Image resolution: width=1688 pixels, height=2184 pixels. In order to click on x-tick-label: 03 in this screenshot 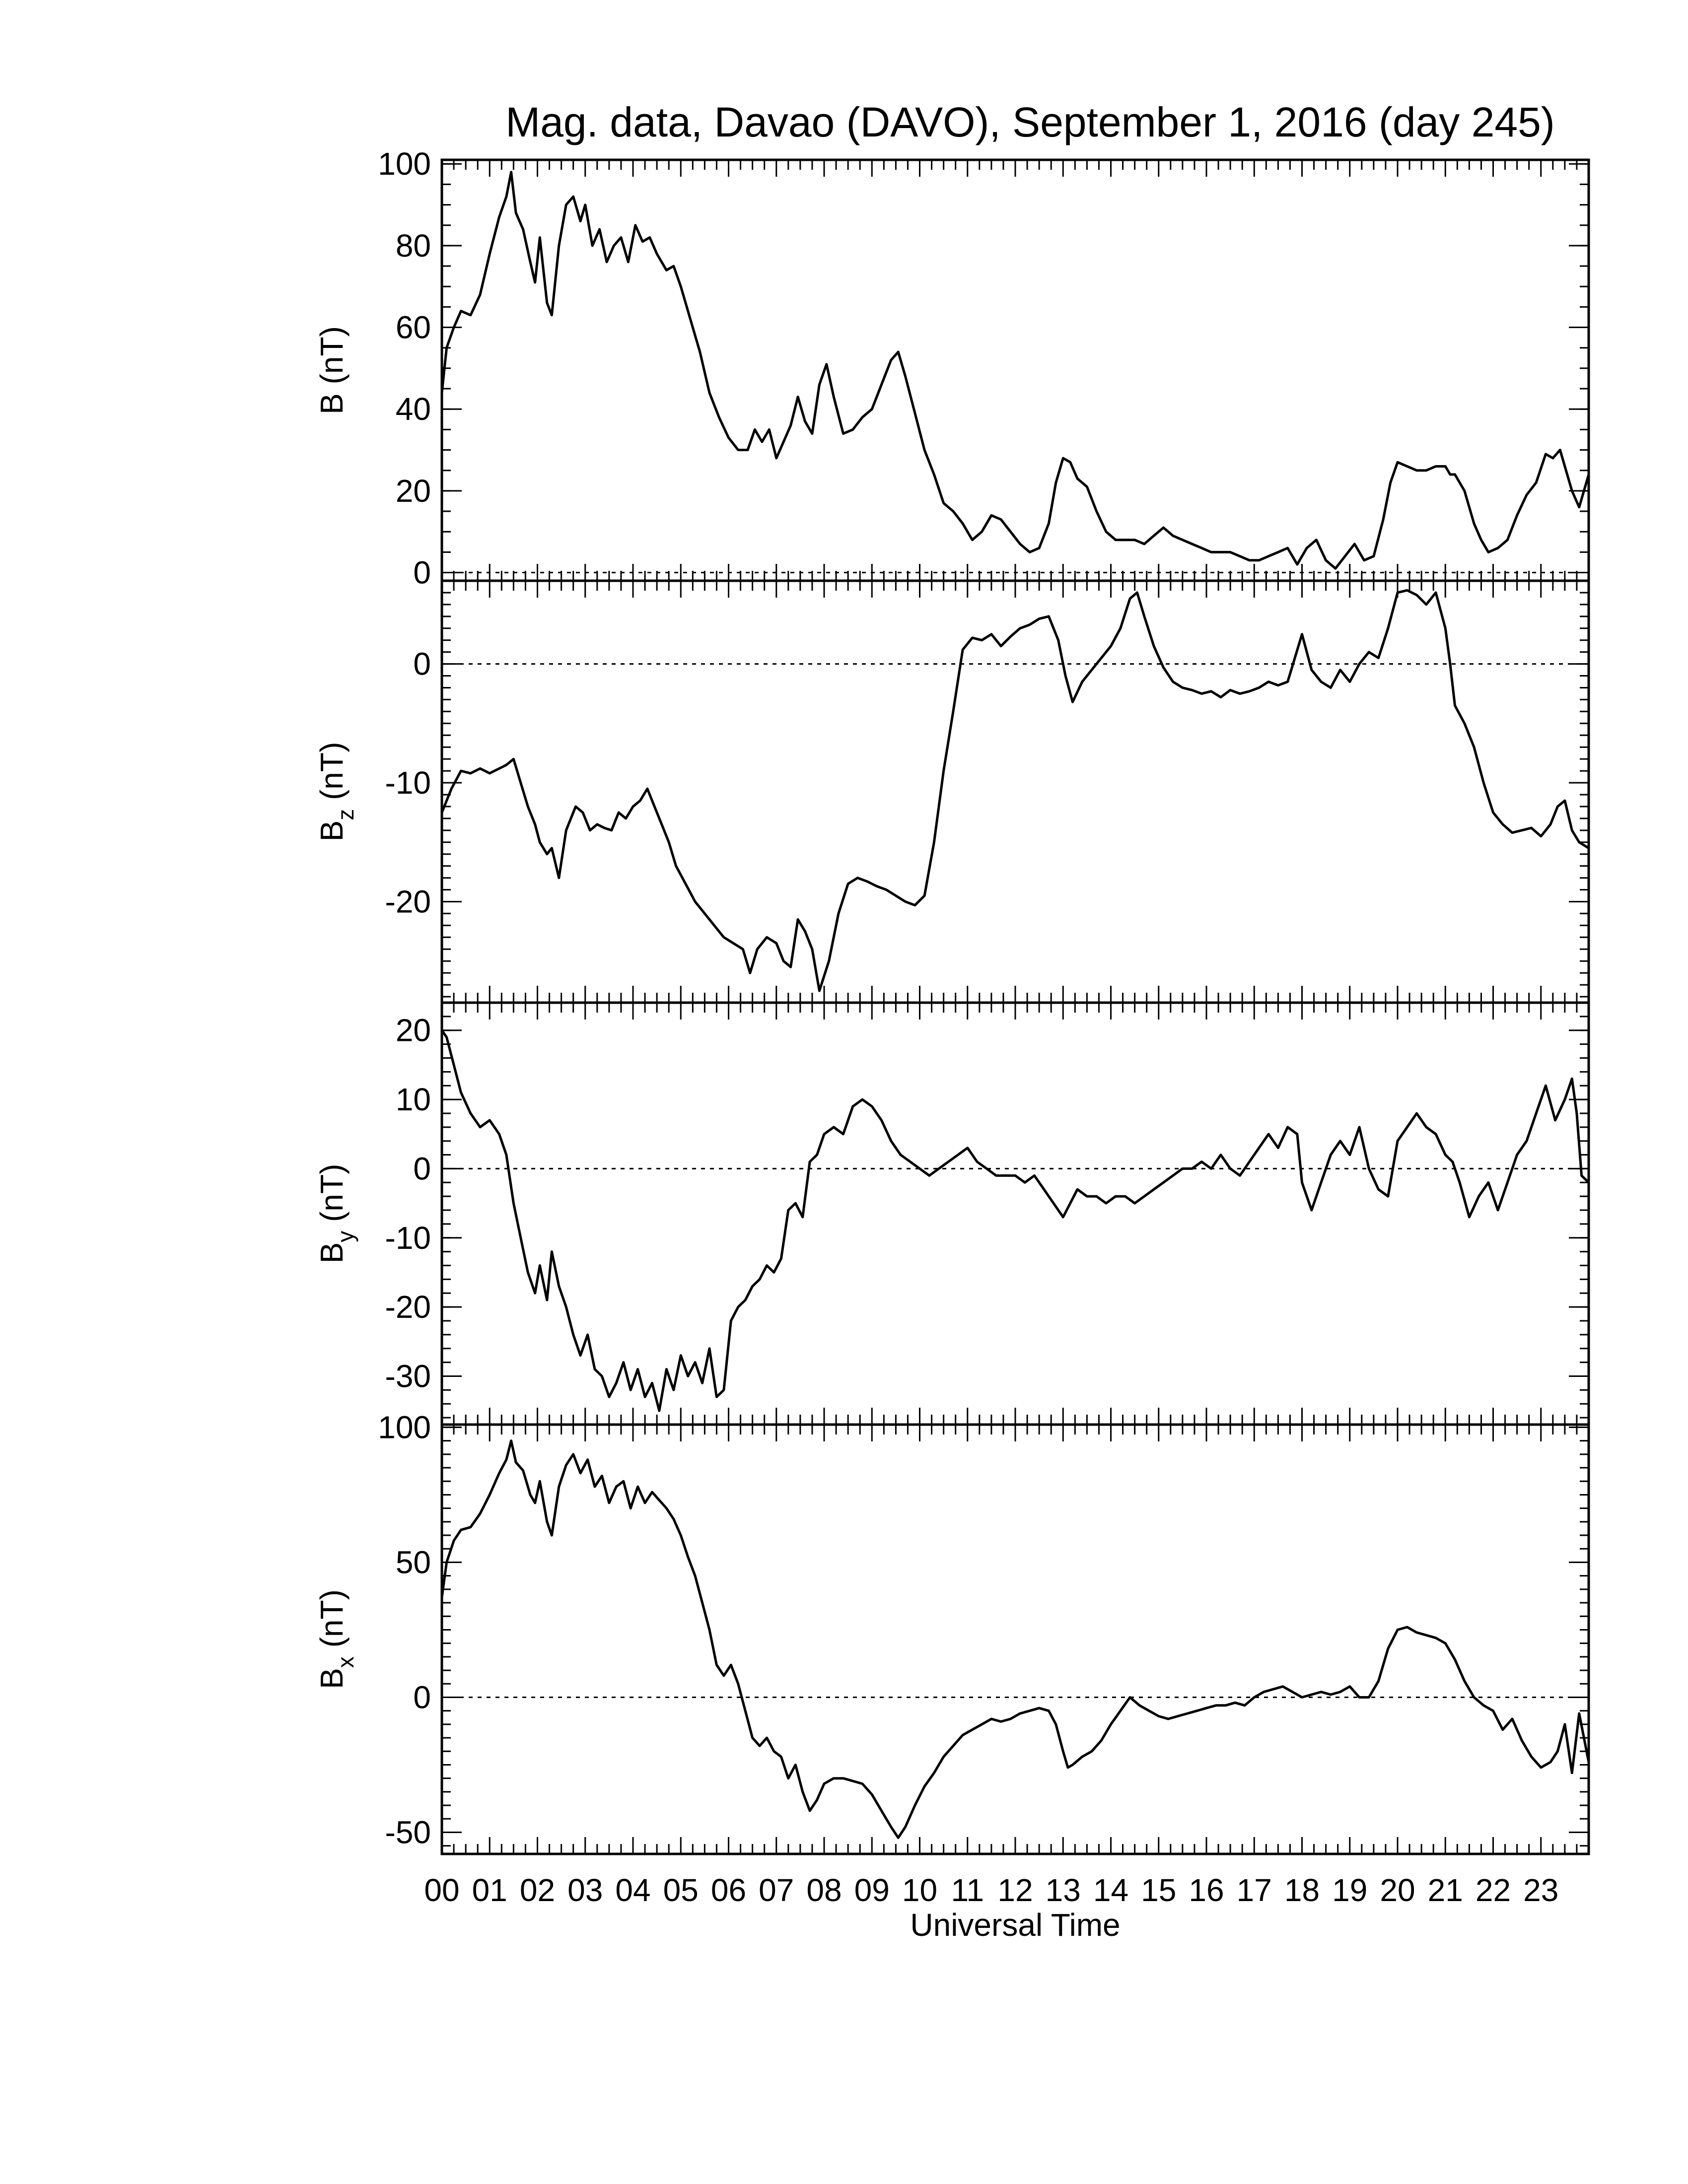, I will do `click(585, 1890)`.